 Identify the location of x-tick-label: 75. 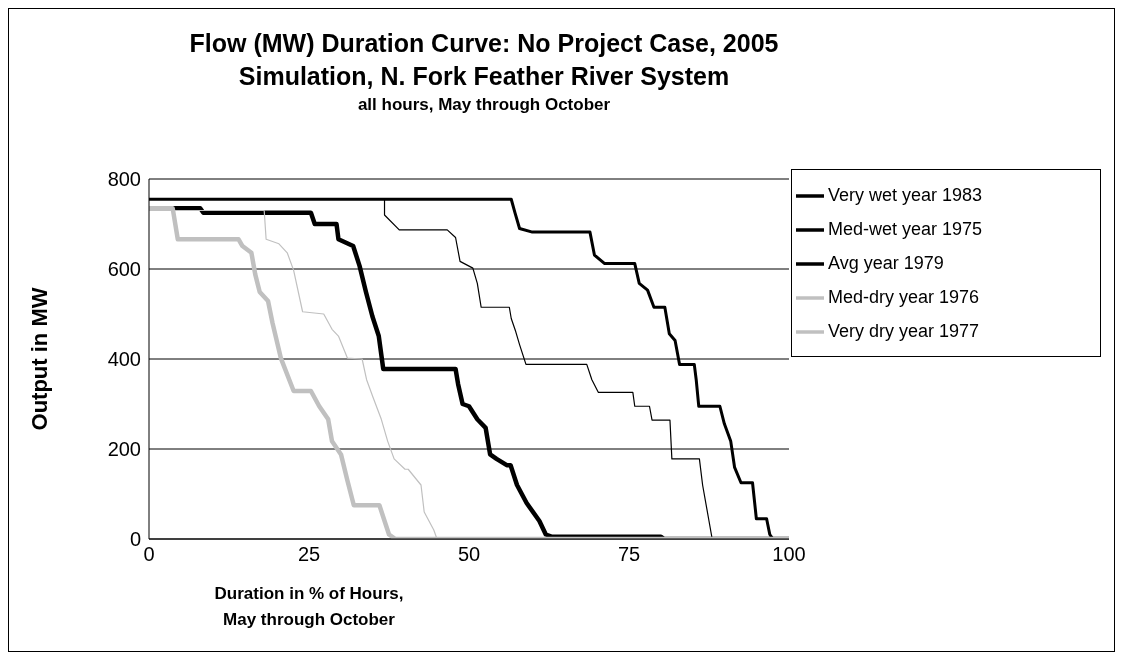
(629, 554).